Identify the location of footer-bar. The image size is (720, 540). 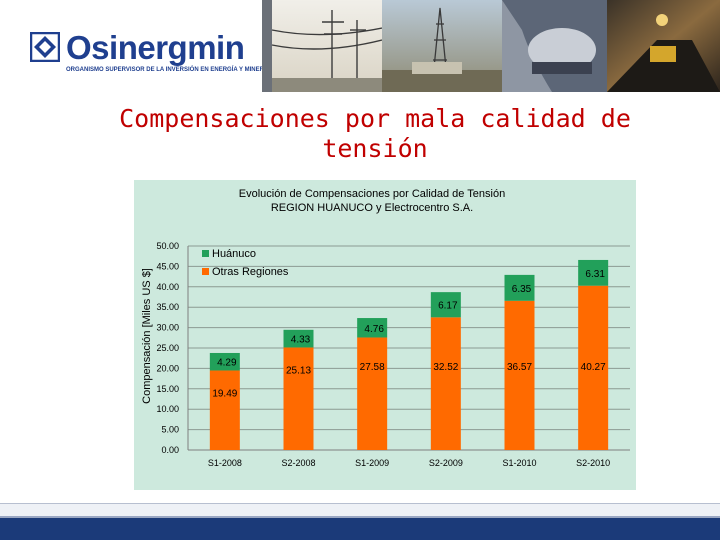
(360, 529).